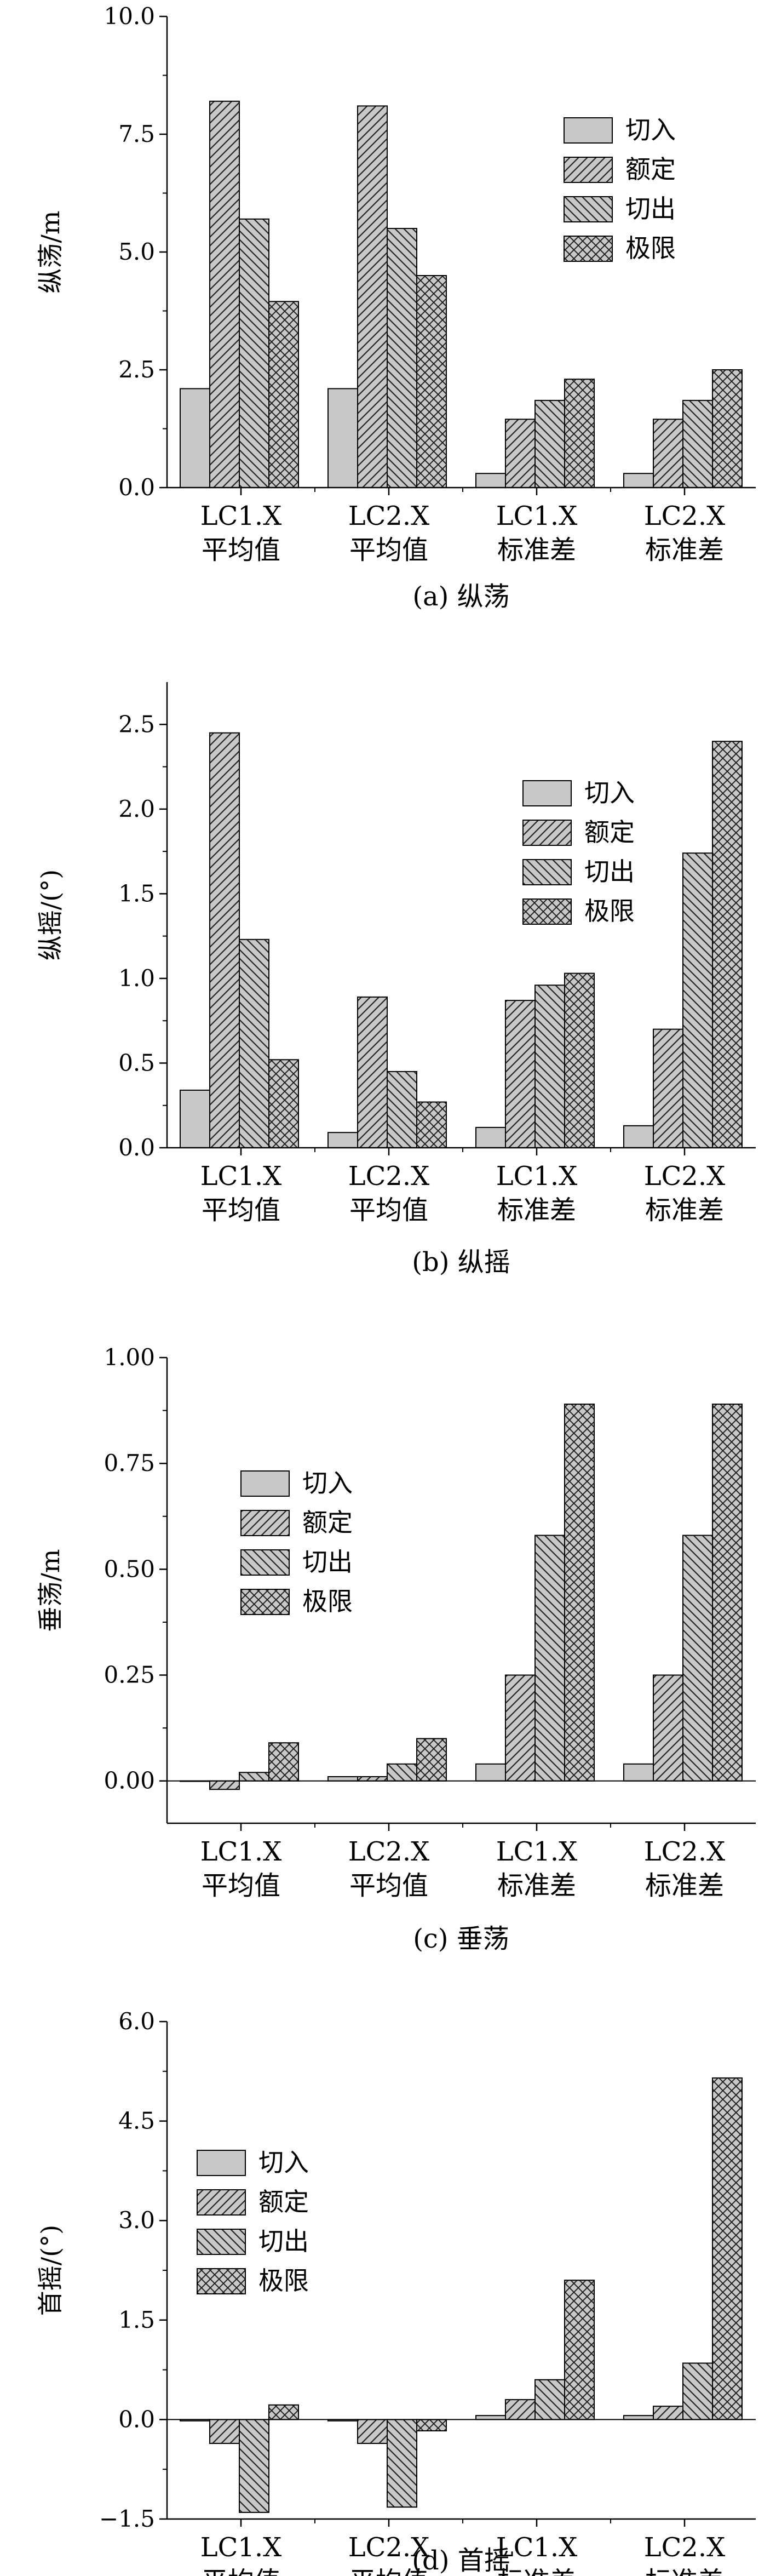 This screenshot has width=776, height=2576. What do you see at coordinates (129, 1463) in the screenshot?
I see `y-tick-label: 0.75` at bounding box center [129, 1463].